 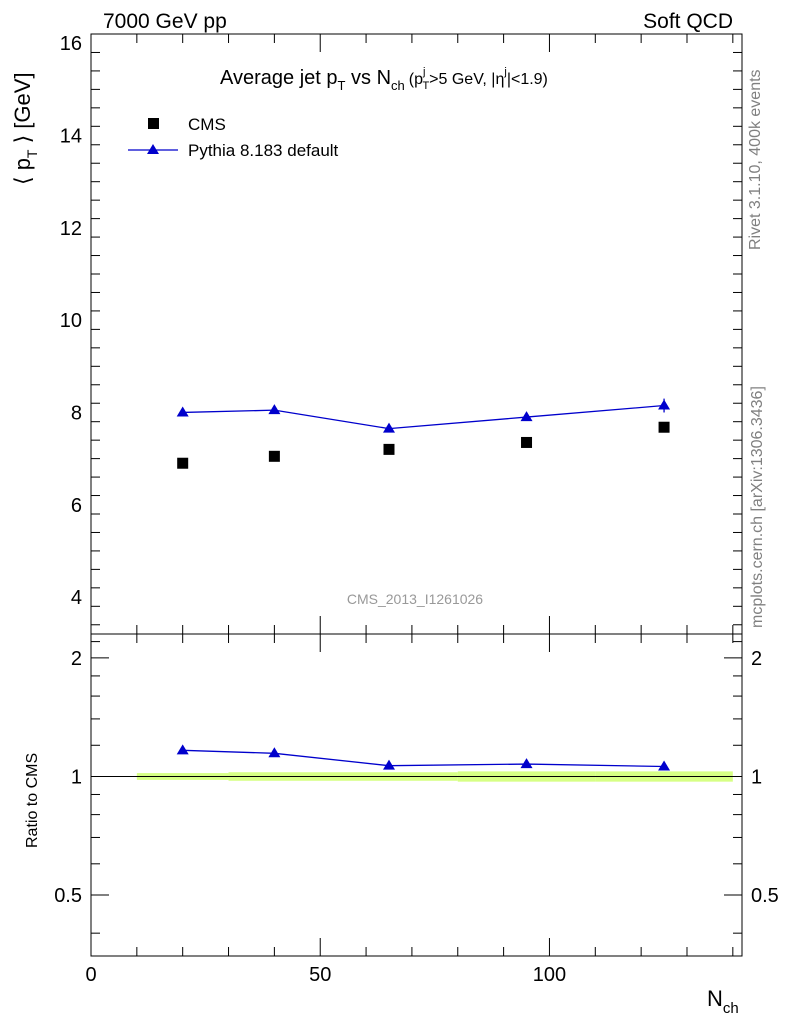 I want to click on title-sub-t2: T, so click(x=425, y=86).